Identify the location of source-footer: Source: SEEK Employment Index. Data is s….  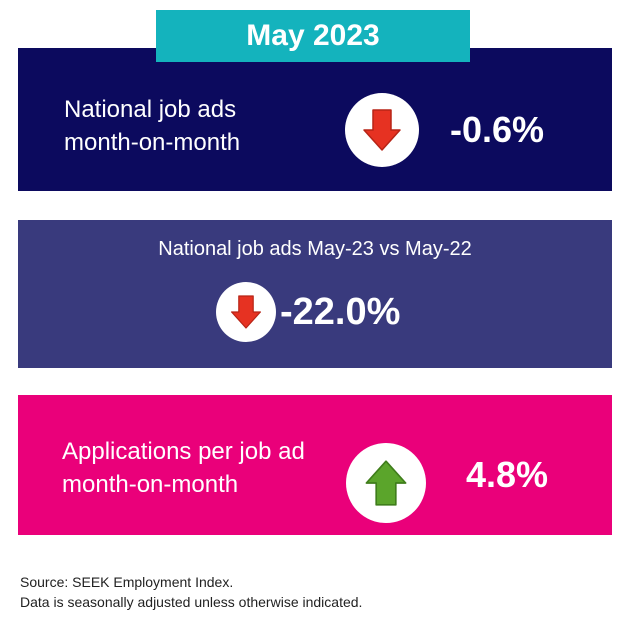
(191, 592).